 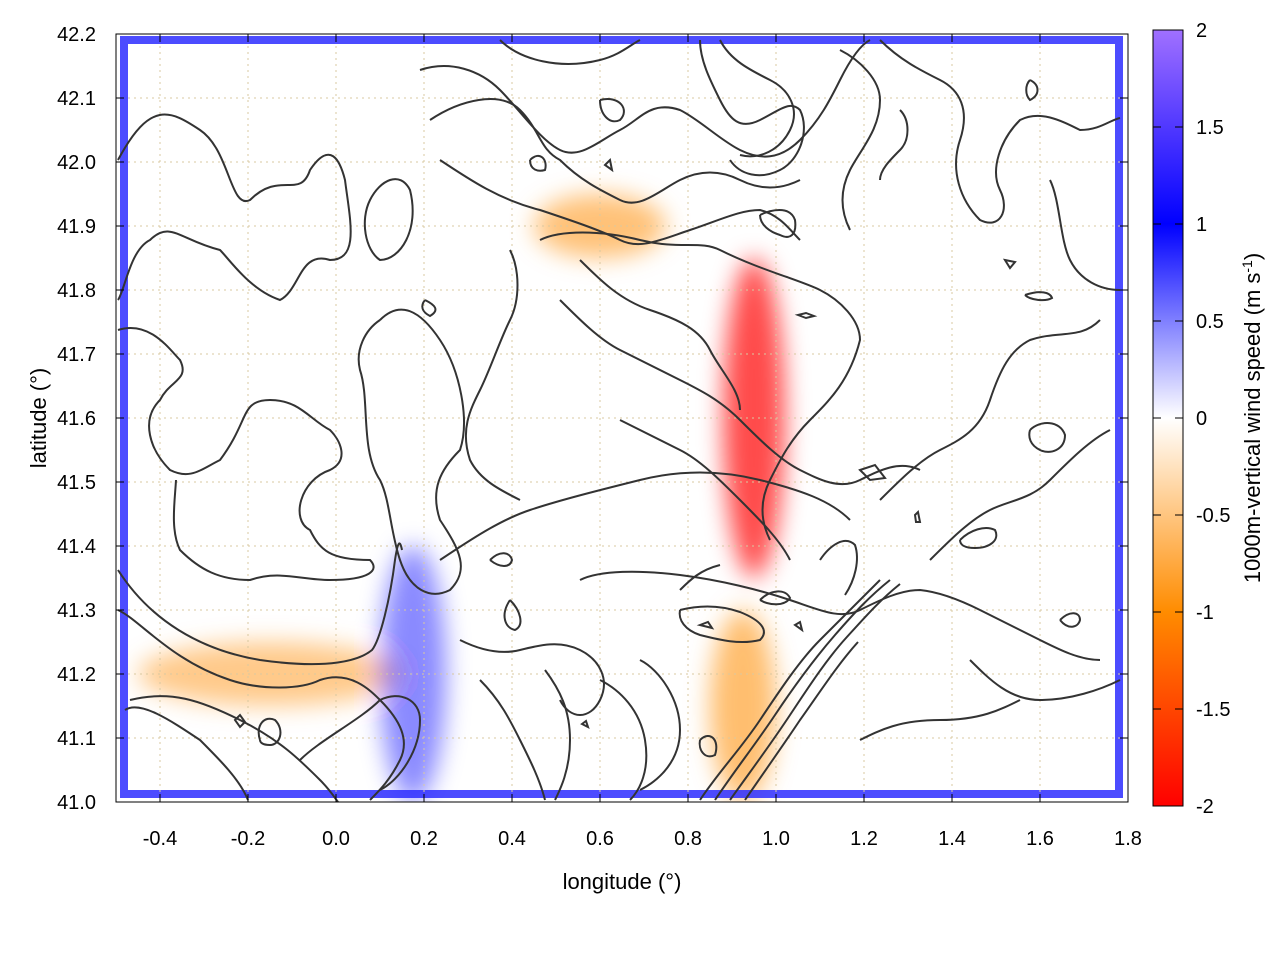 I want to click on y-tick-label: 41.0, so click(x=76, y=803).